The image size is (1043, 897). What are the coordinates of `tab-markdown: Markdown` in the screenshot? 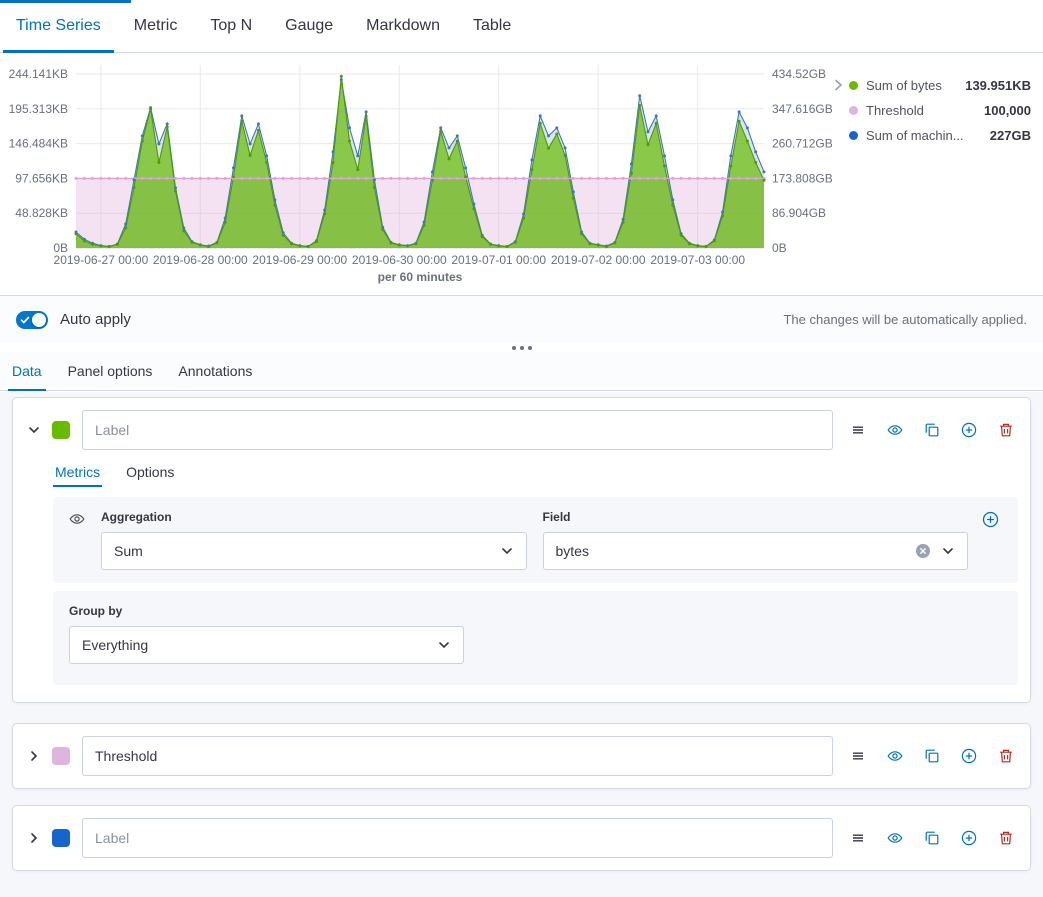 It's located at (403, 25).